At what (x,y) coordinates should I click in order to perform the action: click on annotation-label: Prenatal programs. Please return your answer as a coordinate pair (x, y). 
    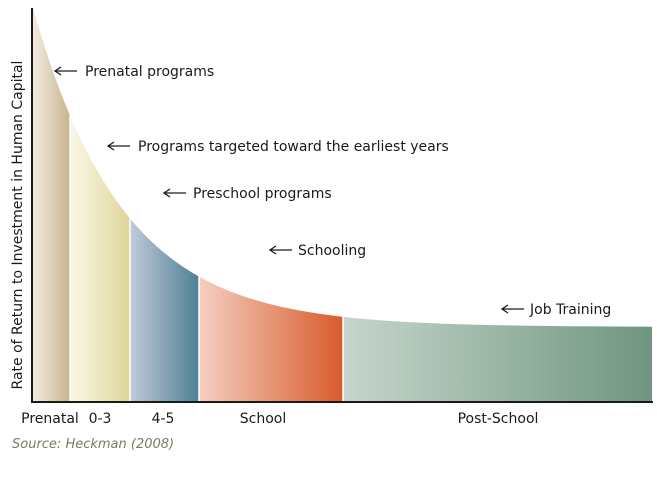
    Looking at the image, I should click on (149, 72).